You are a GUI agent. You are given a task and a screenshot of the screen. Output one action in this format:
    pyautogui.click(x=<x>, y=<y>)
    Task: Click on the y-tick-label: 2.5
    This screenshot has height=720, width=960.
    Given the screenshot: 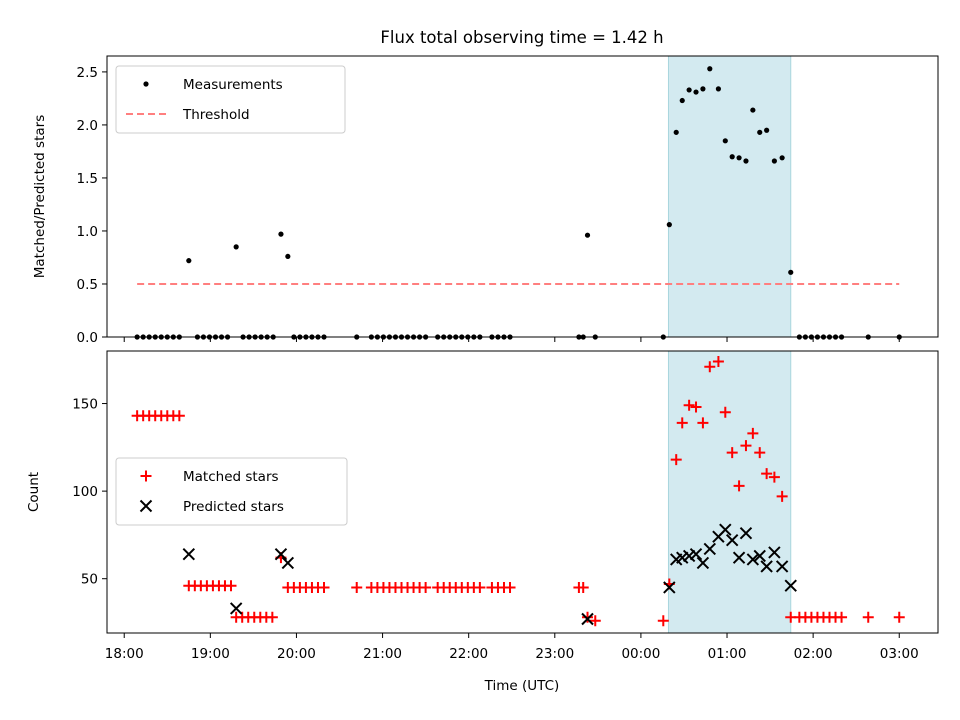 What is the action you would take?
    pyautogui.click(x=87, y=73)
    